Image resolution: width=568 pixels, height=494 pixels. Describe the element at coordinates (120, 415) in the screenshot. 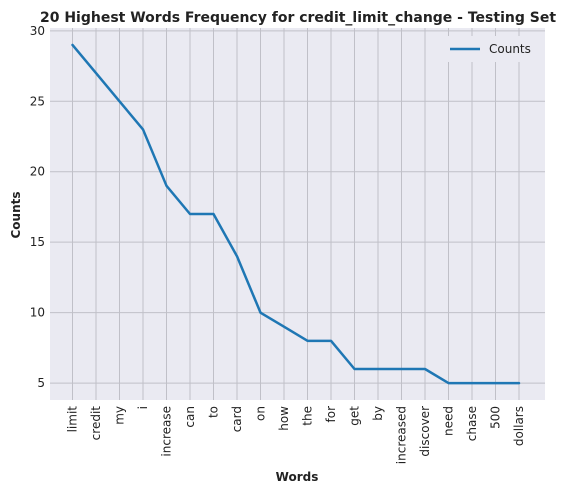

I see `x-tick-label: my` at that location.